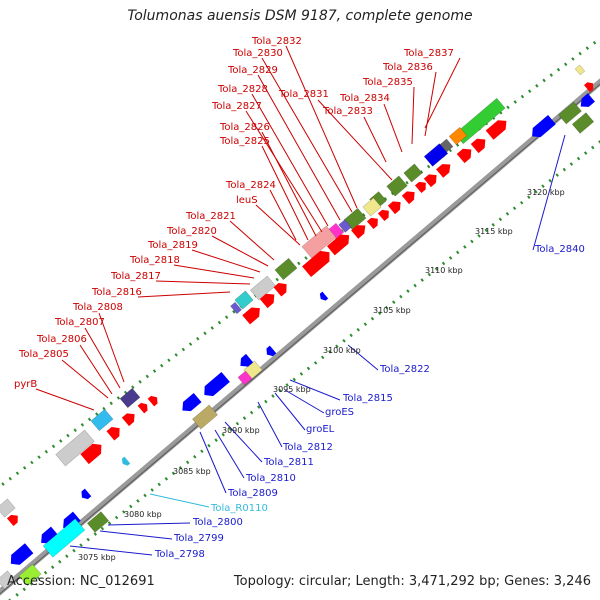 The image size is (600, 600). Describe the element at coordinates (116, 292) in the screenshot. I see `gene-label-tola-2816: Tola_2816` at that location.